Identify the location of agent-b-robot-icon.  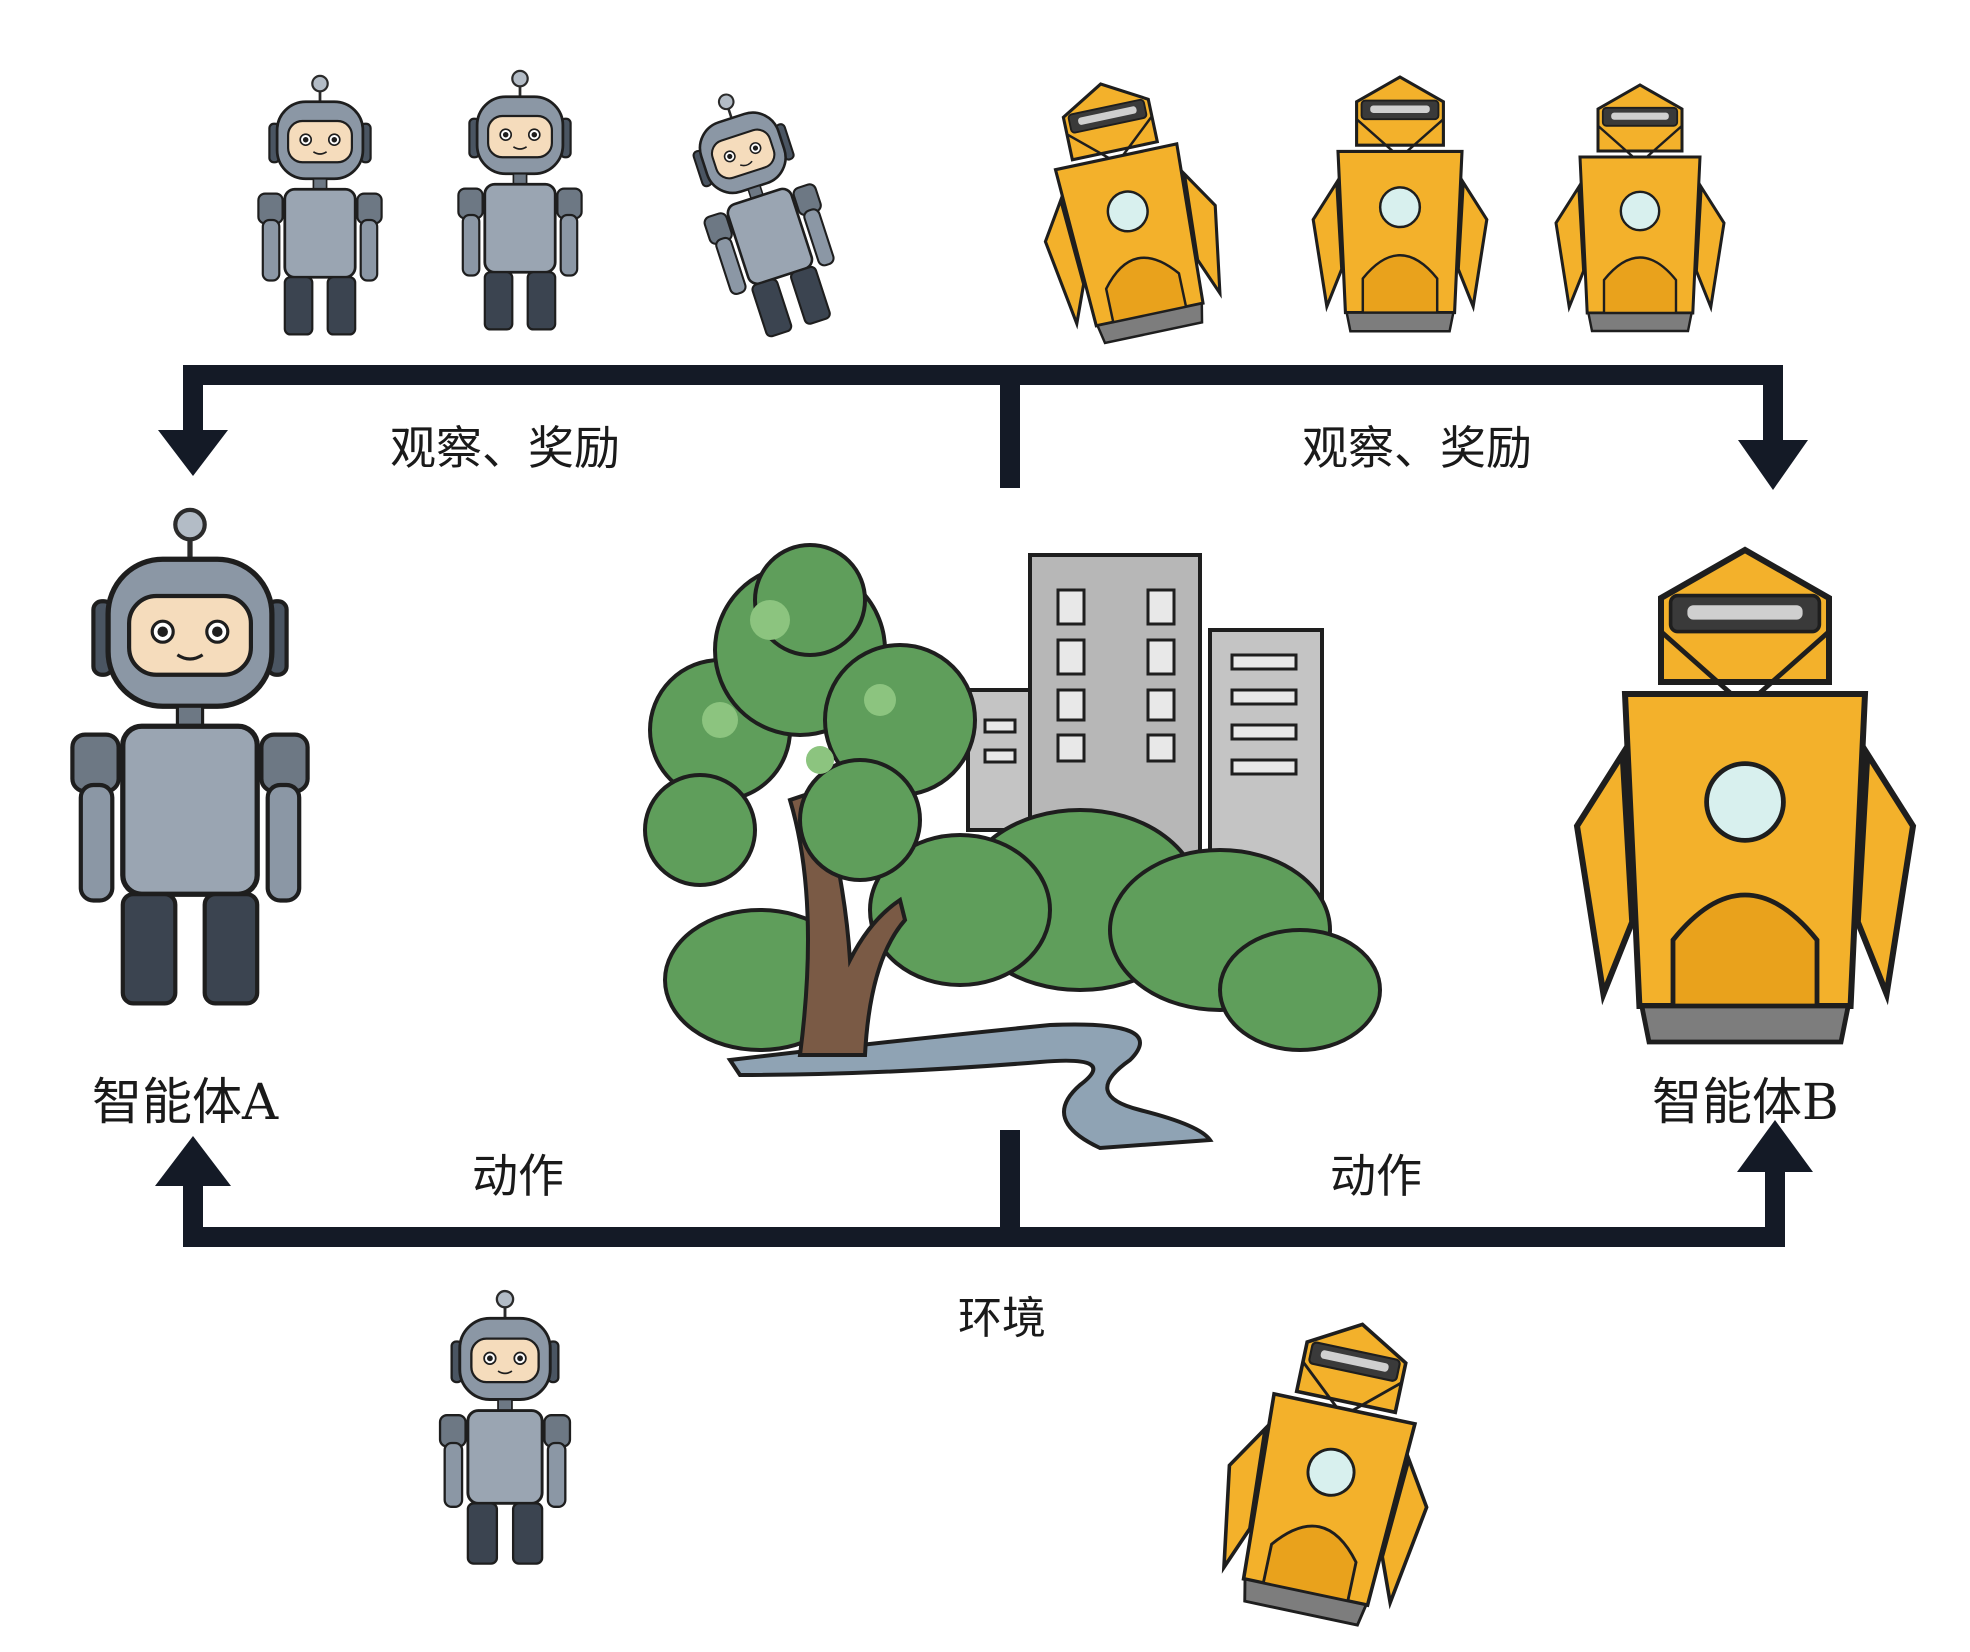
(1745, 796).